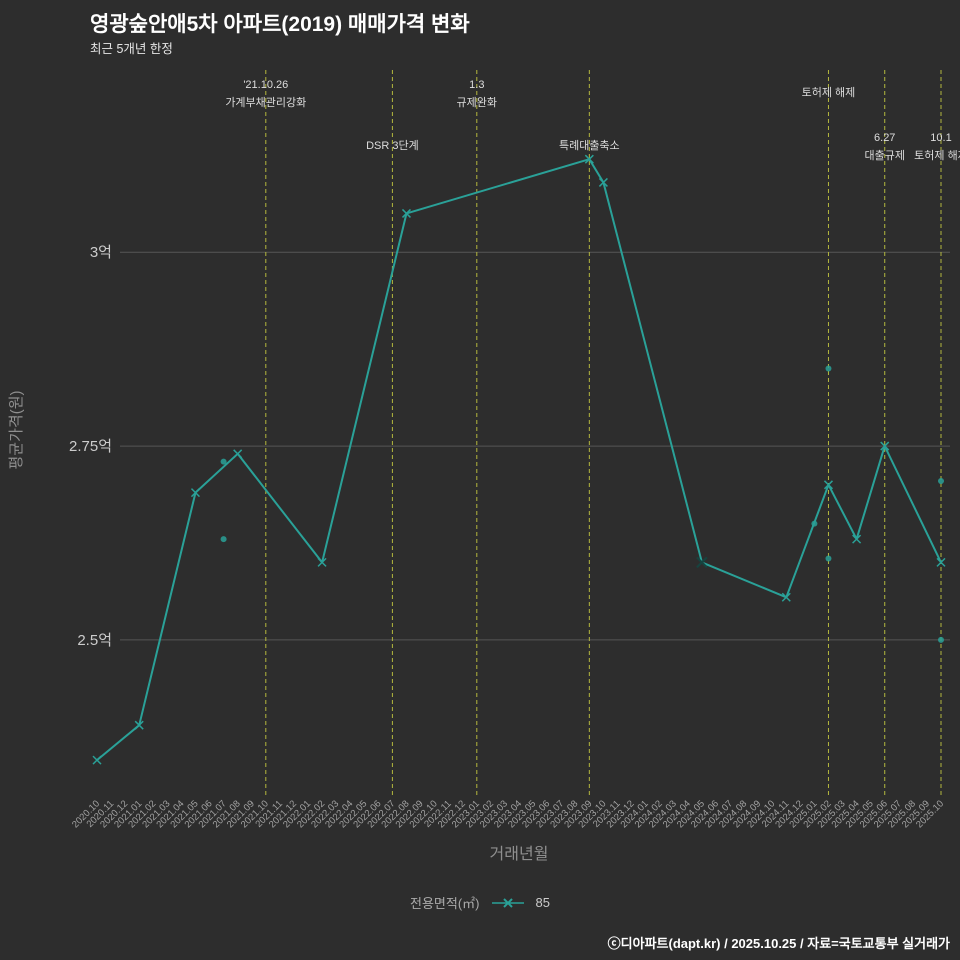 The image size is (960, 960). I want to click on chart-title: 영광숲안애5차 아파트(2019) 매매가격 변화, so click(280, 24).